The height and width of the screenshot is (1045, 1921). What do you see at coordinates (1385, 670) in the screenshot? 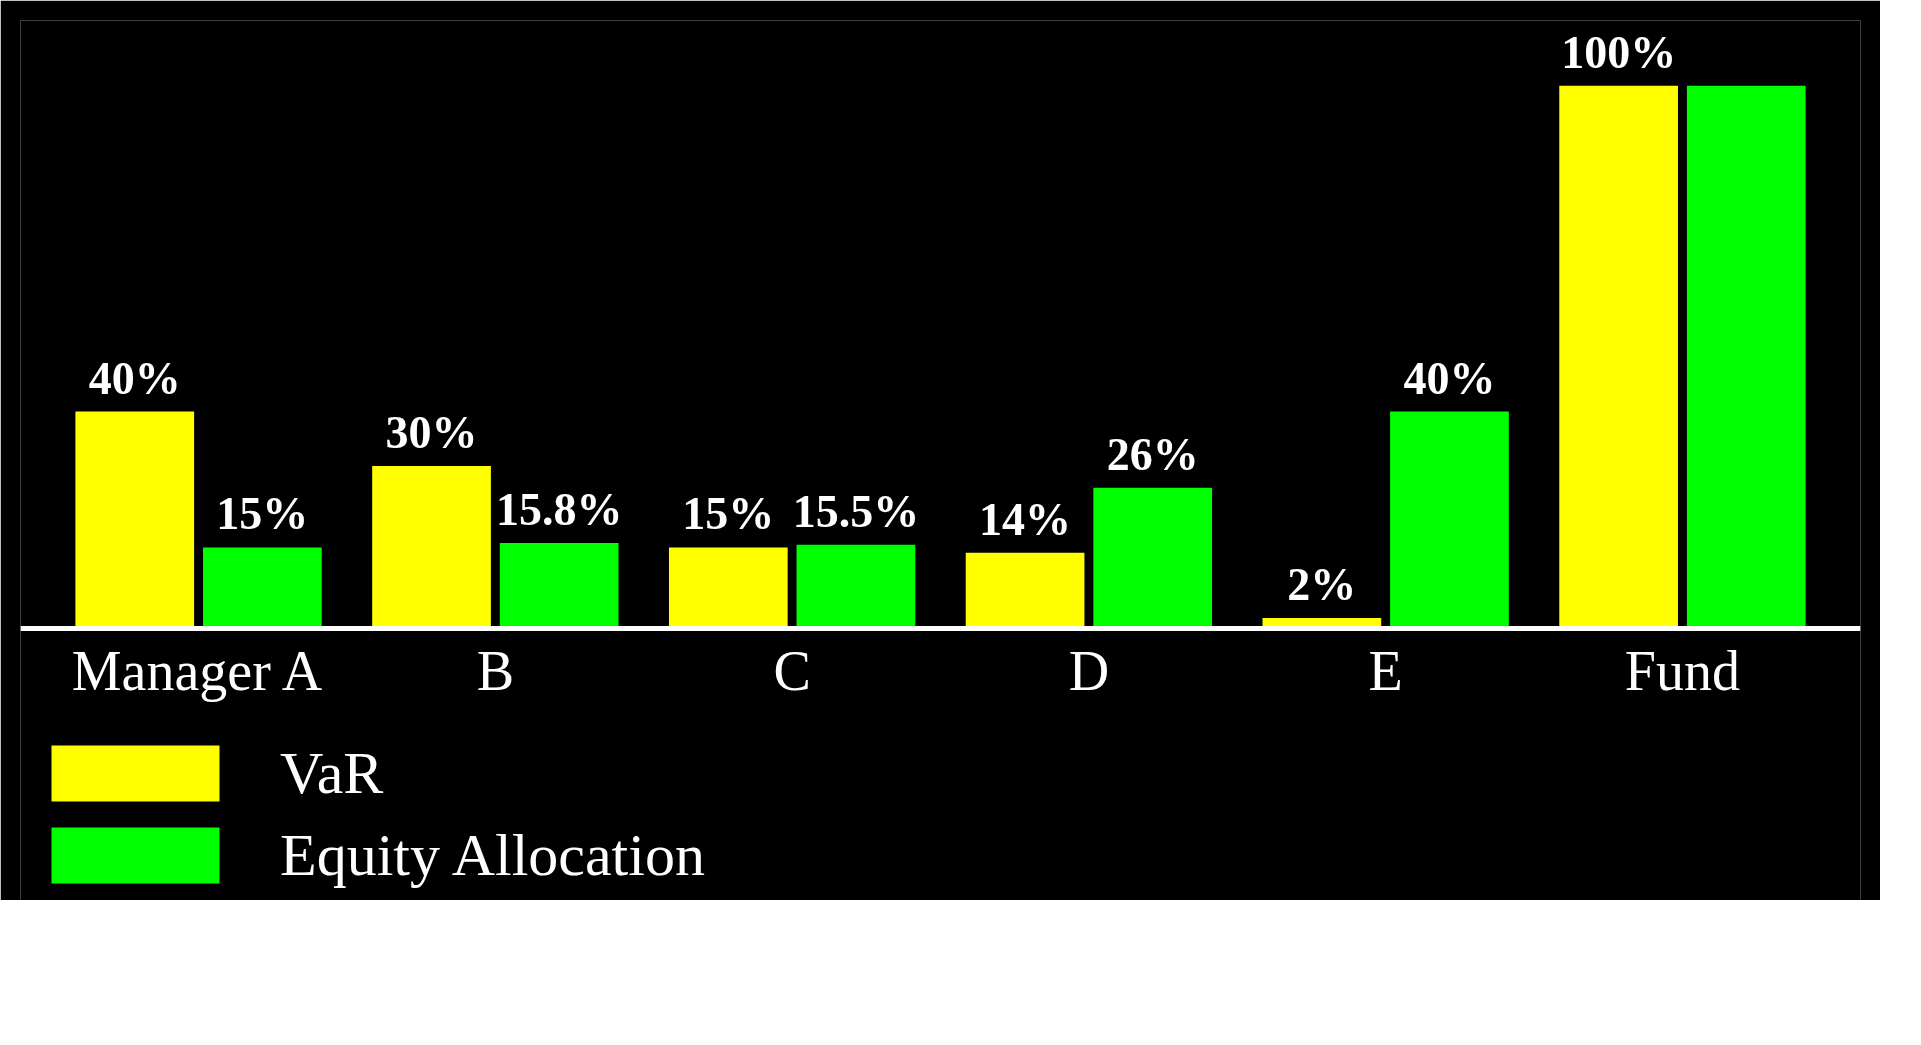
I see `x-tick-label: E` at bounding box center [1385, 670].